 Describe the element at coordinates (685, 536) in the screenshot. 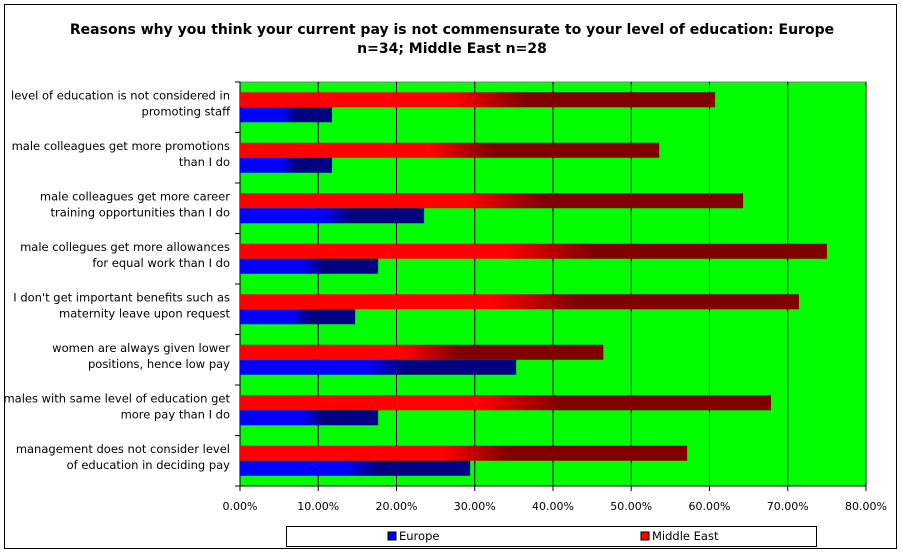

I see `legend-label: Middle East` at that location.